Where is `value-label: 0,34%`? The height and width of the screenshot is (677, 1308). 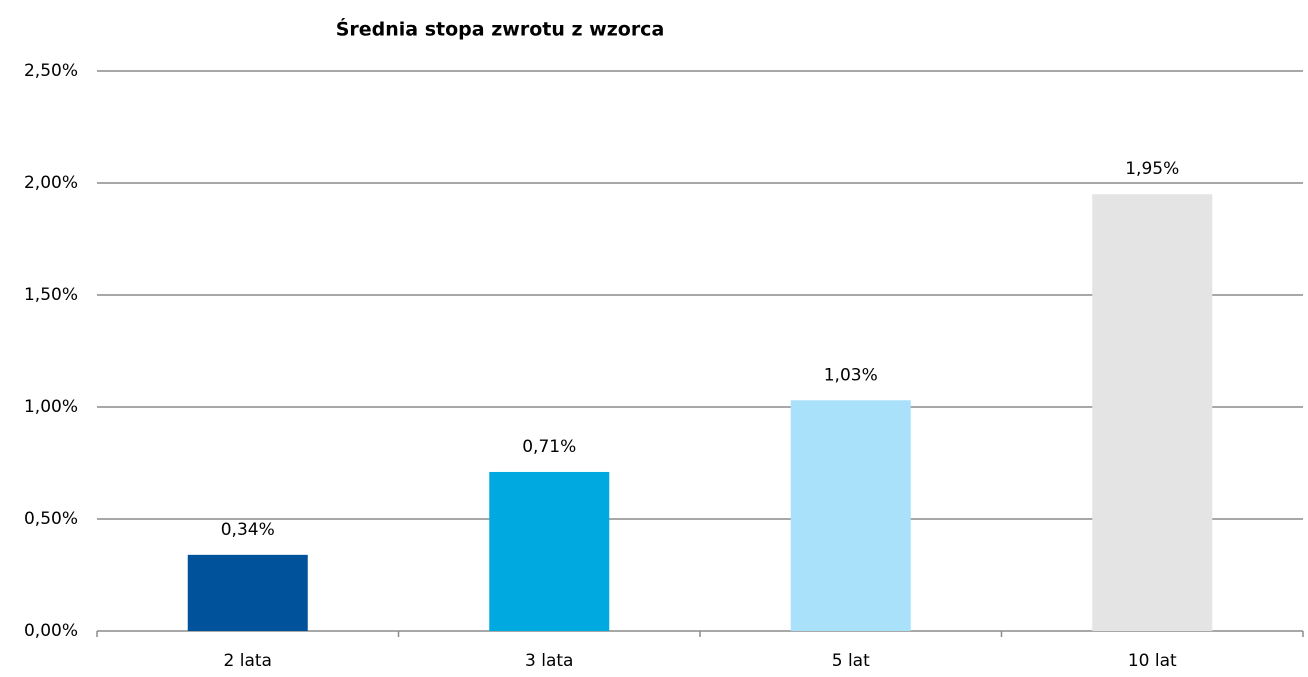 value-label: 0,34% is located at coordinates (248, 530).